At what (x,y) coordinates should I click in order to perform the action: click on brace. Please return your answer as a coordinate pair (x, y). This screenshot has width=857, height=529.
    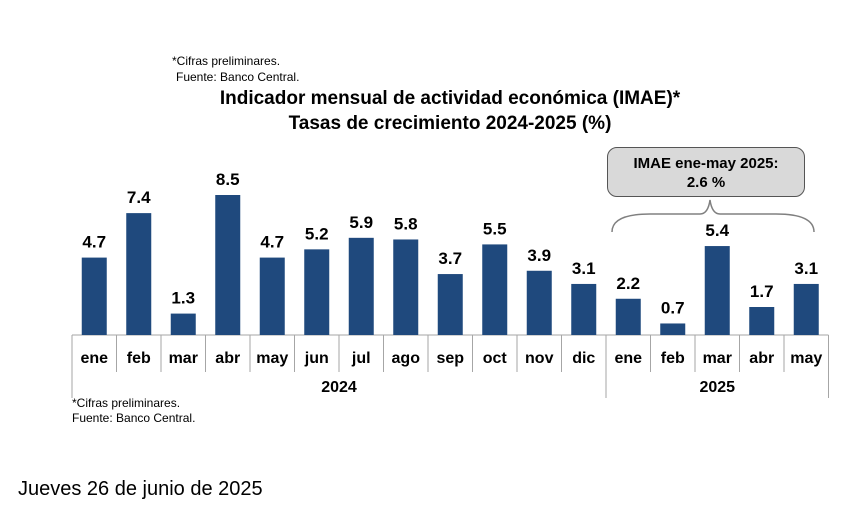
    Looking at the image, I should click on (713, 216).